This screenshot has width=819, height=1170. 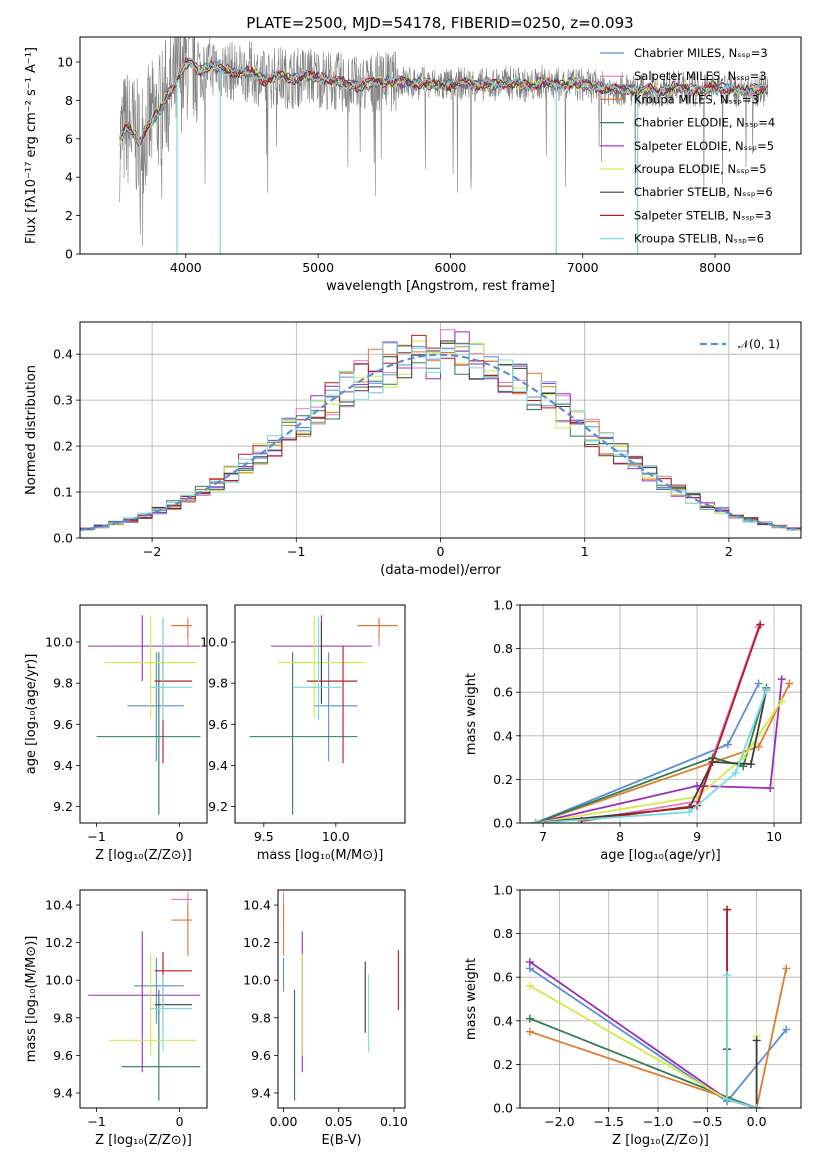 I want to click on x-tick-label: 0.05, so click(x=339, y=1121).